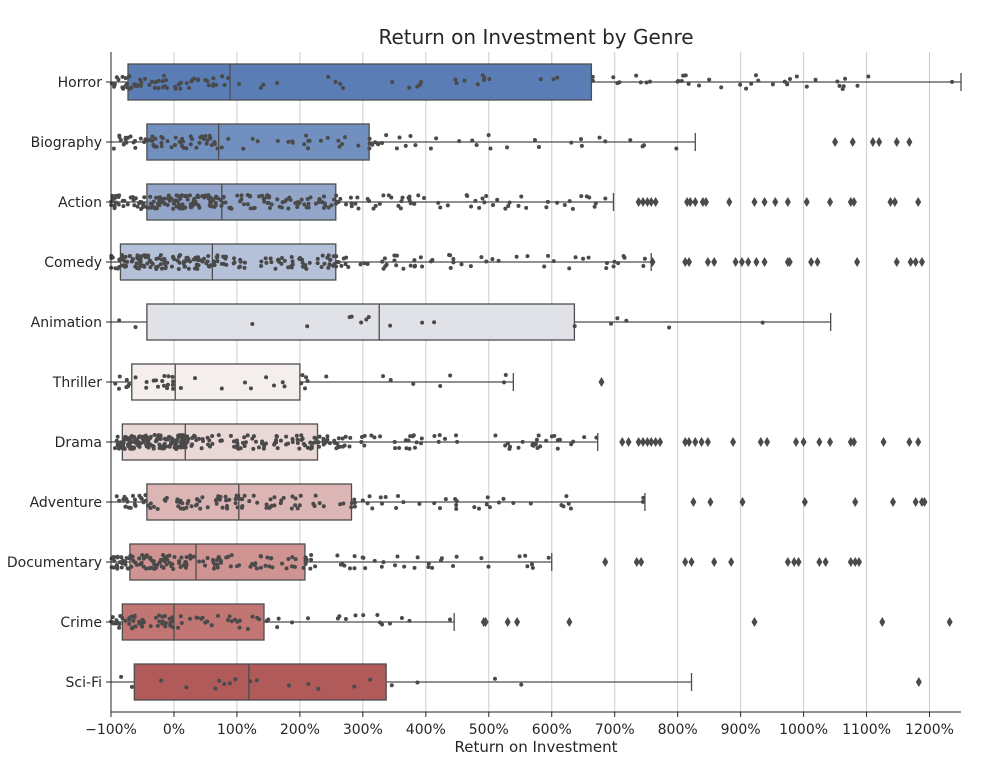 This screenshot has height=784, width=983. I want to click on y-tick-label: Horror, so click(80, 83).